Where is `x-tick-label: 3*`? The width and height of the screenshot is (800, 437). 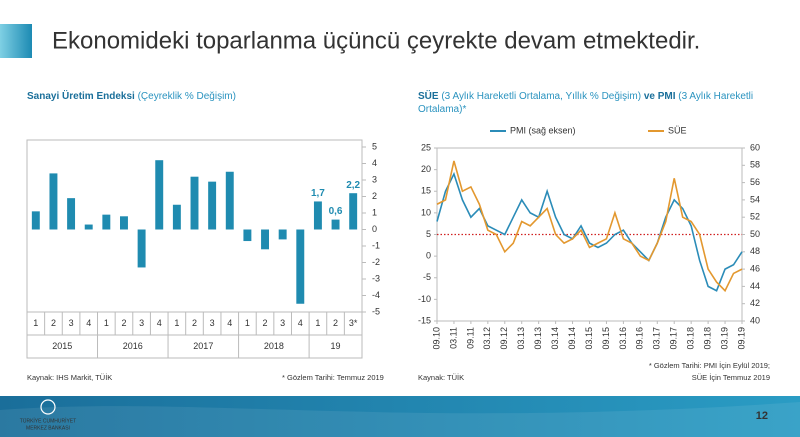
x-tick-label: 3* is located at coordinates (353, 323).